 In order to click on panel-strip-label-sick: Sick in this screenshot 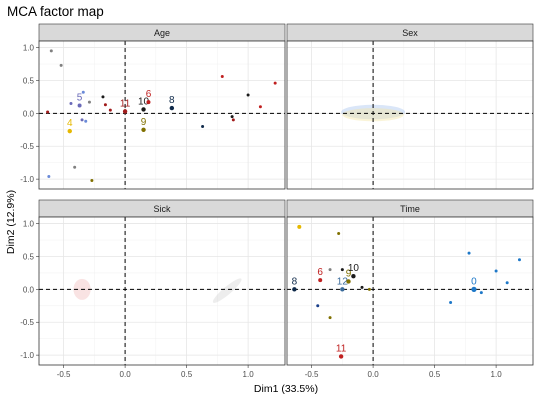, I will do `click(162, 209)`.